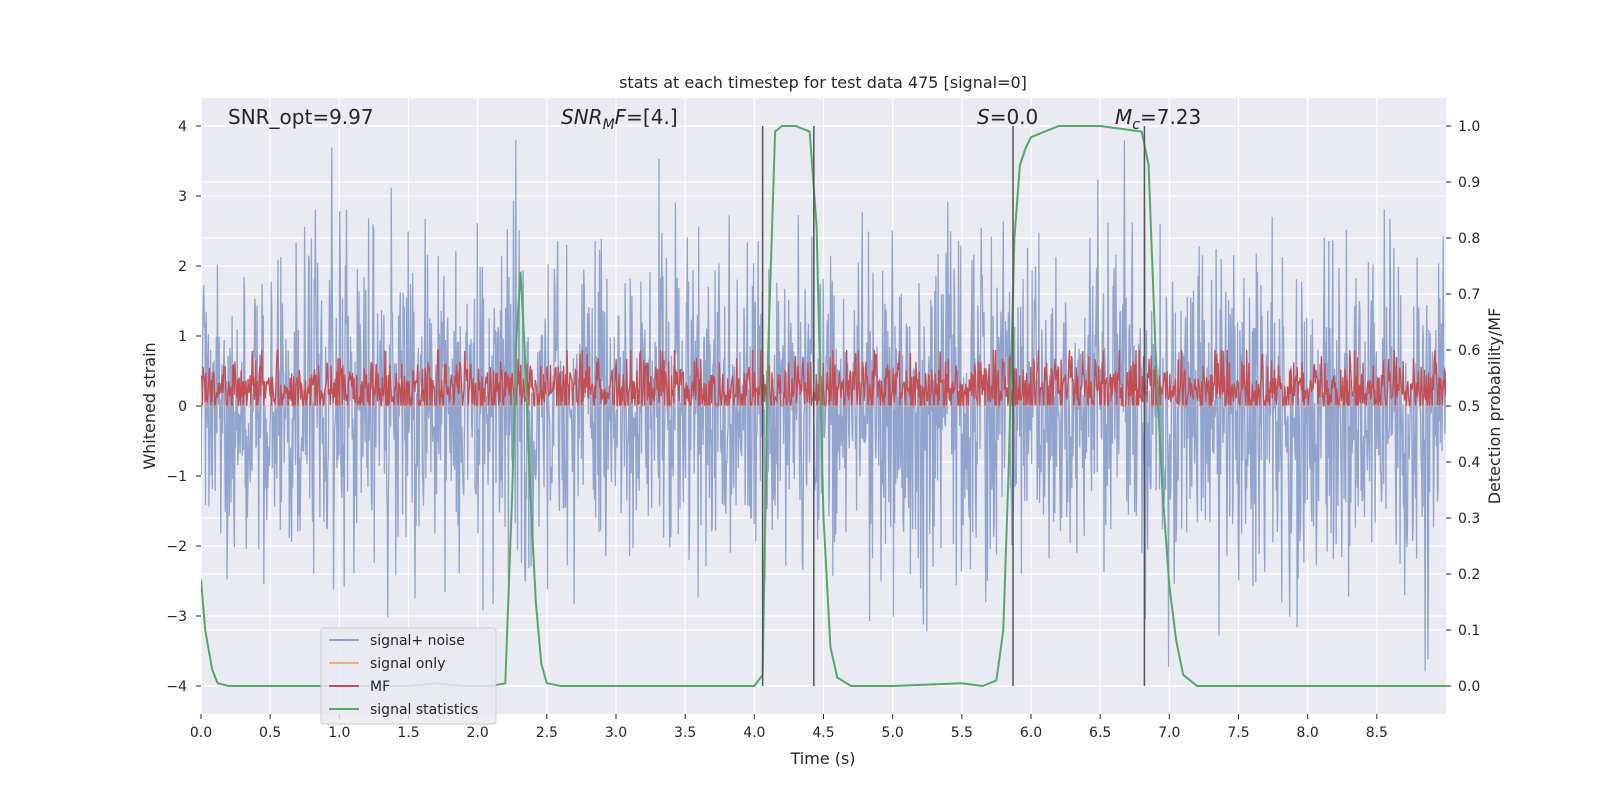 The height and width of the screenshot is (800, 1600). Describe the element at coordinates (754, 733) in the screenshot. I see `x-tick-label-8: 4.0` at that location.